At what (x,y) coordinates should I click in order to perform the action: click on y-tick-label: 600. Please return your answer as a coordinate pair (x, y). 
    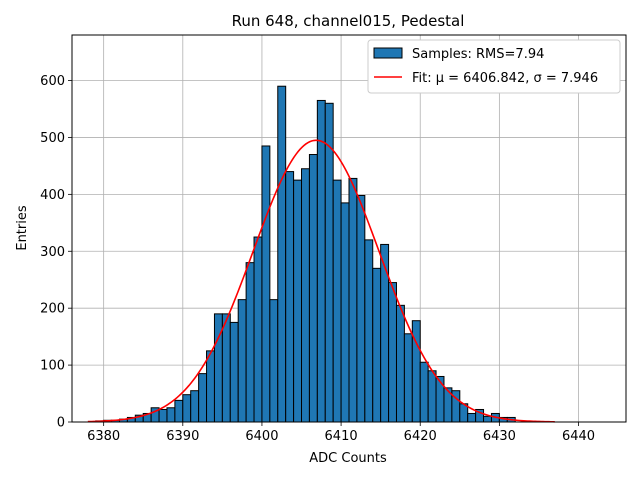
    Looking at the image, I should click on (52, 81).